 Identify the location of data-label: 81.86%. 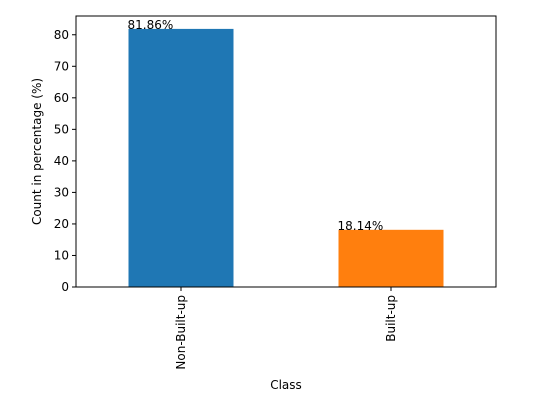
(151, 25).